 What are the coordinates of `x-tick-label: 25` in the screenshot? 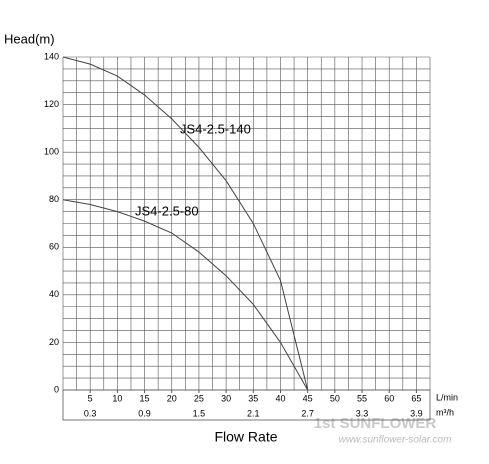 It's located at (199, 398).